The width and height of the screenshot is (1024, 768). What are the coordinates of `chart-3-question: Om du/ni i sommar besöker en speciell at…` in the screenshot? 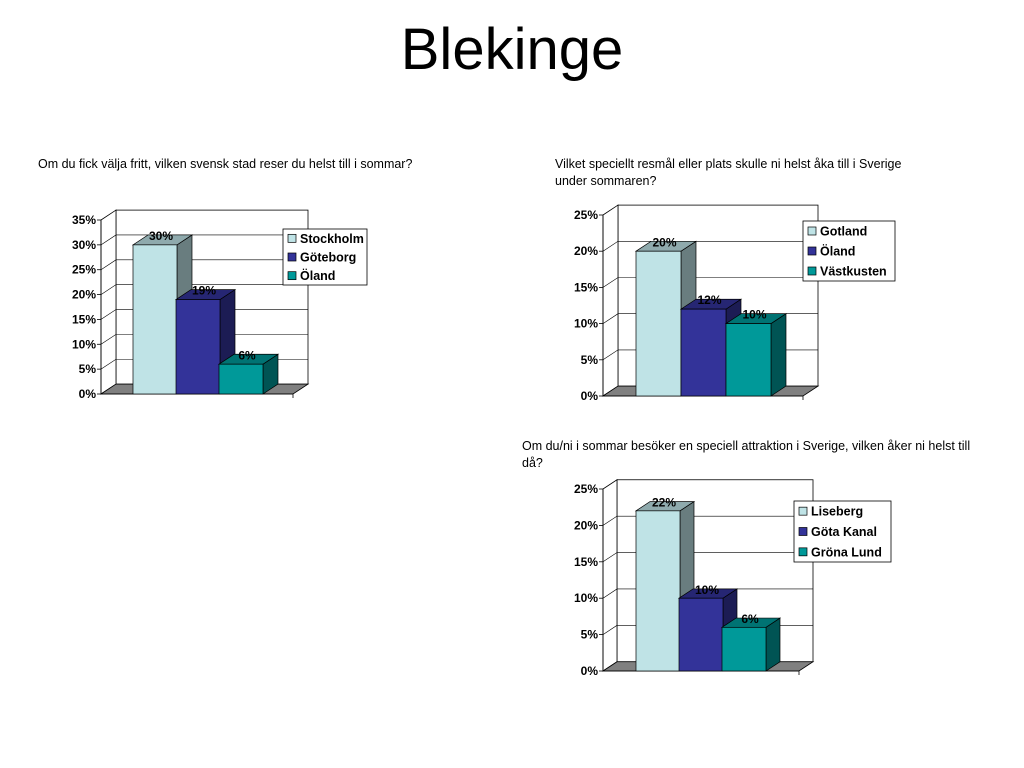 It's located at (746, 454).